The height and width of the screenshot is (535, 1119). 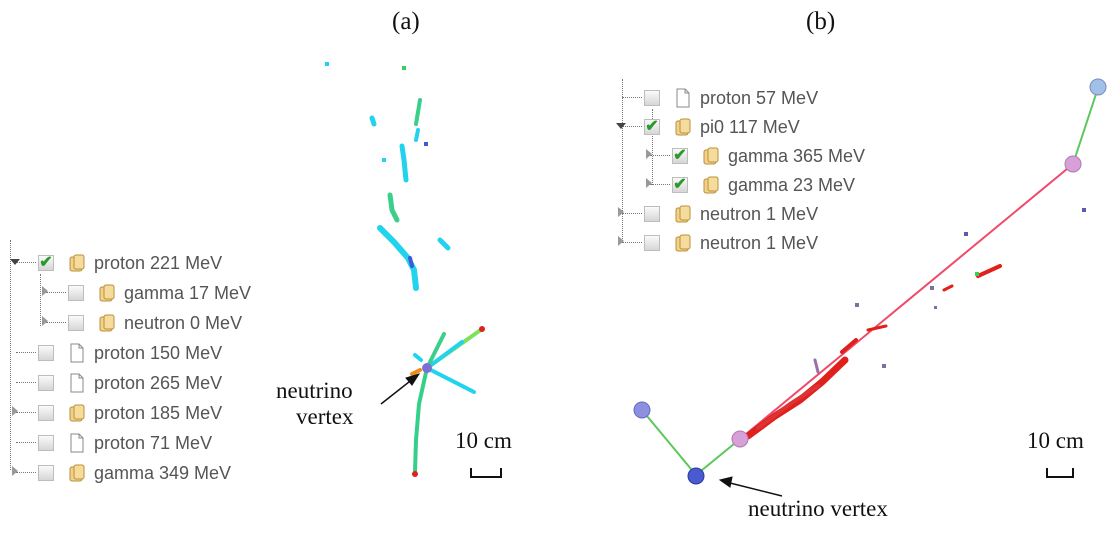 What do you see at coordinates (400, 389) in the screenshot?
I see `panel-a-vertex-arrow` at bounding box center [400, 389].